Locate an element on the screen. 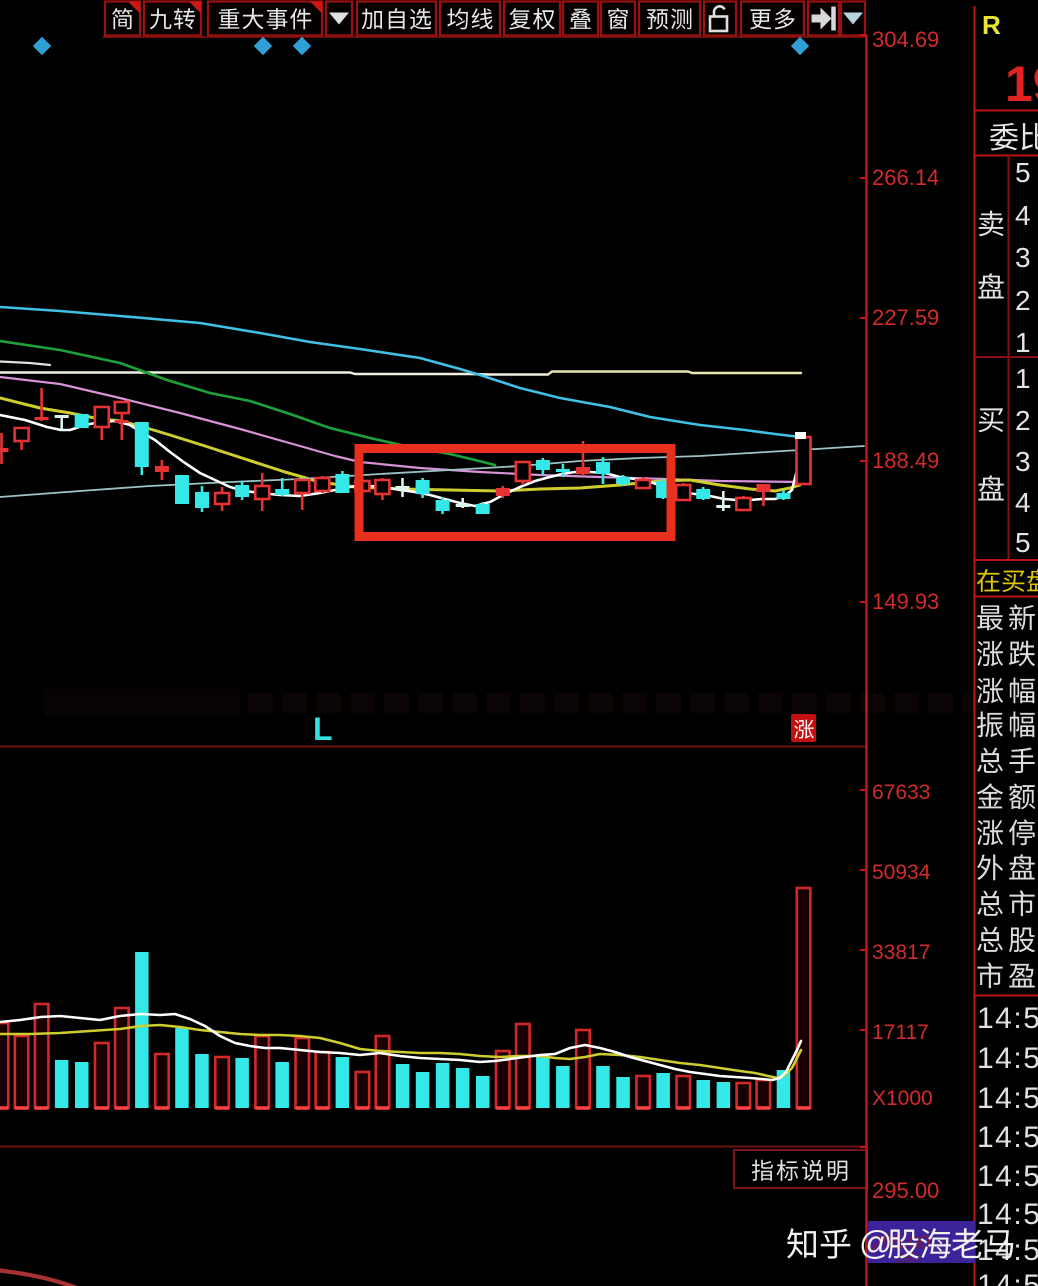 The image size is (1038, 1286). svg-text: 33817 is located at coordinates (901, 952).